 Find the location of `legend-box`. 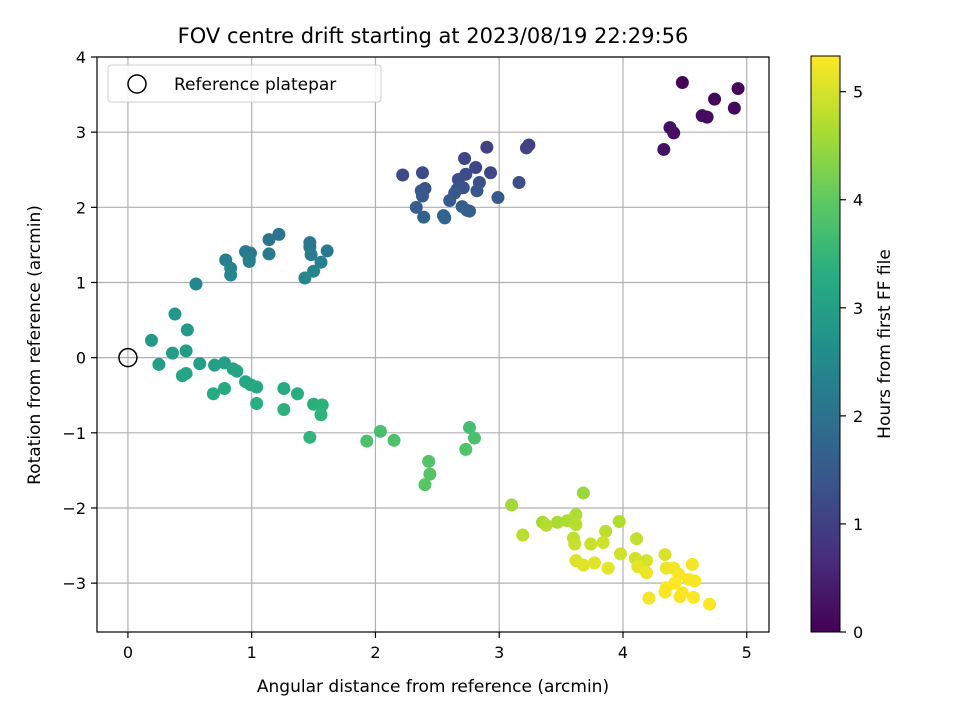

legend-box is located at coordinates (244, 83).